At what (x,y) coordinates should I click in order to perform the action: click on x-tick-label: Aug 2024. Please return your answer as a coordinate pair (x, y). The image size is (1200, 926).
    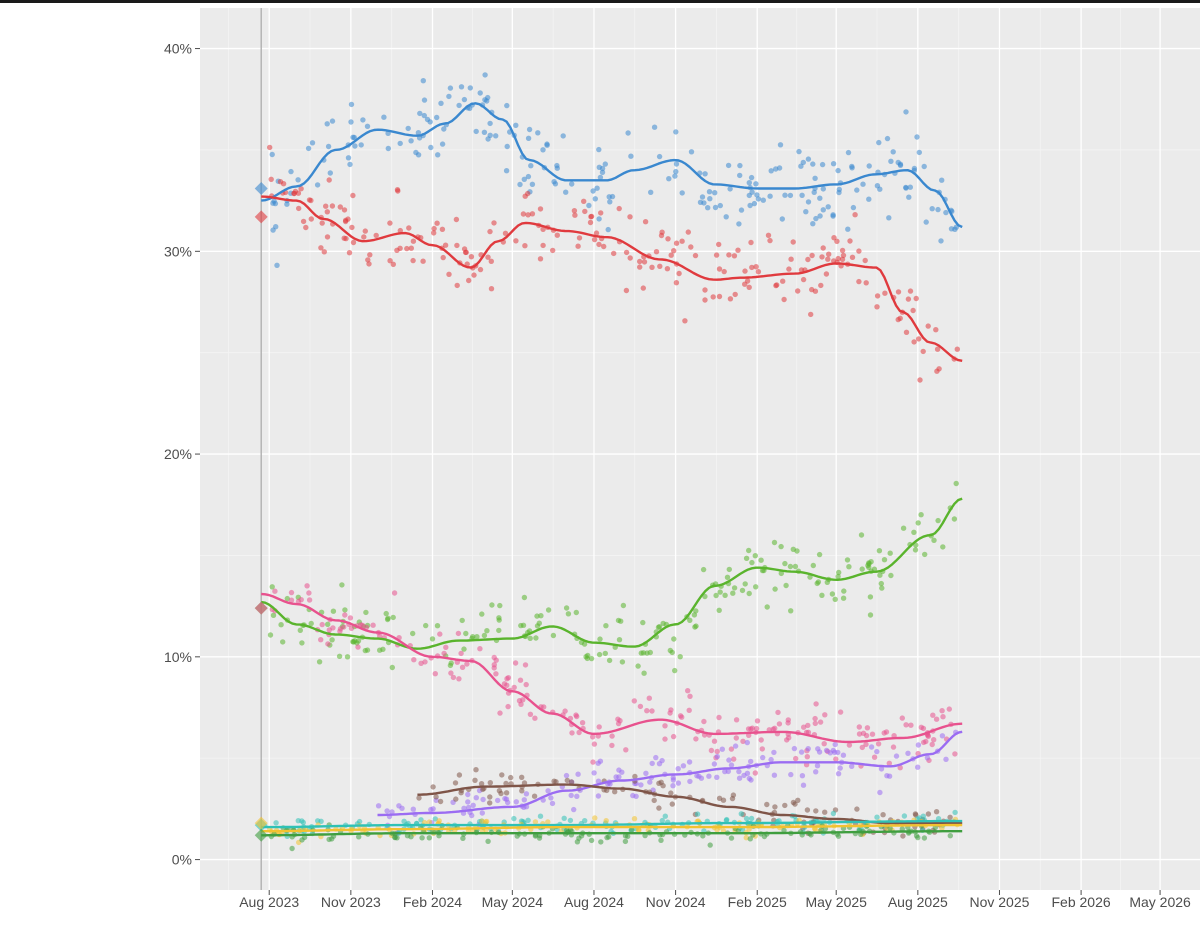
    Looking at the image, I should click on (594, 902).